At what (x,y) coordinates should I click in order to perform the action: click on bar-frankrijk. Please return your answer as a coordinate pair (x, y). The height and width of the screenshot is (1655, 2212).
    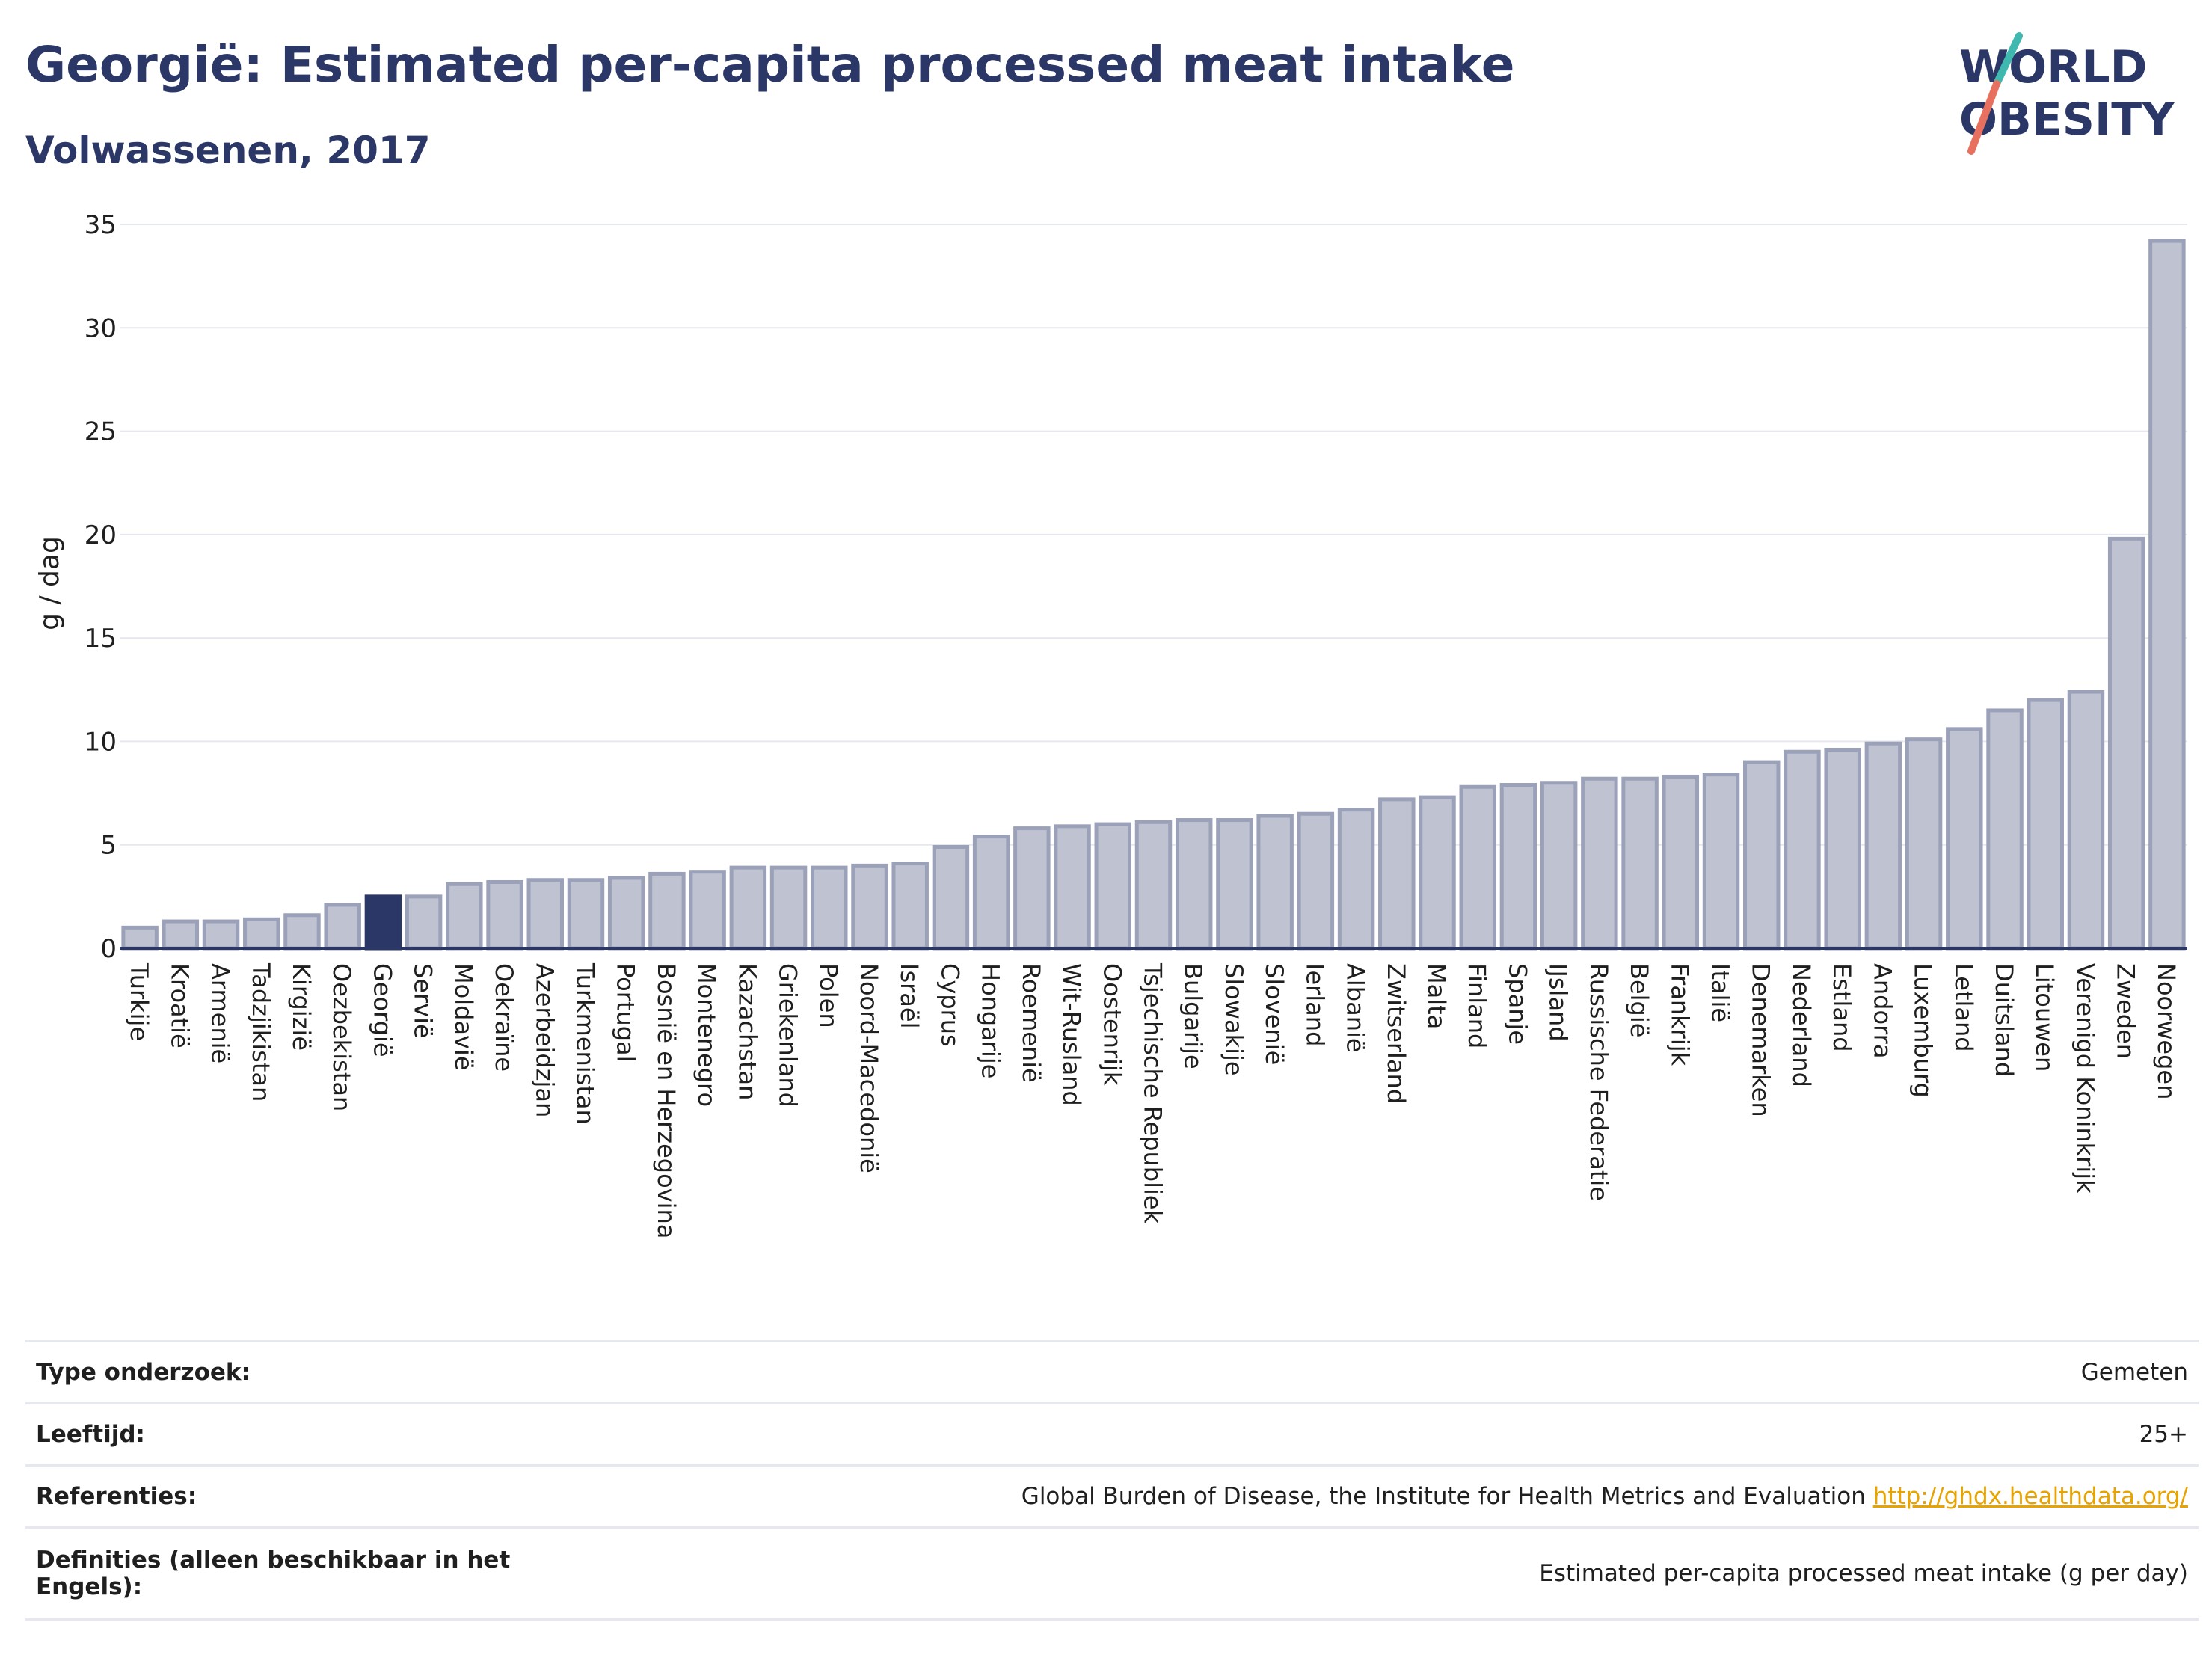
    Looking at the image, I should click on (1681, 862).